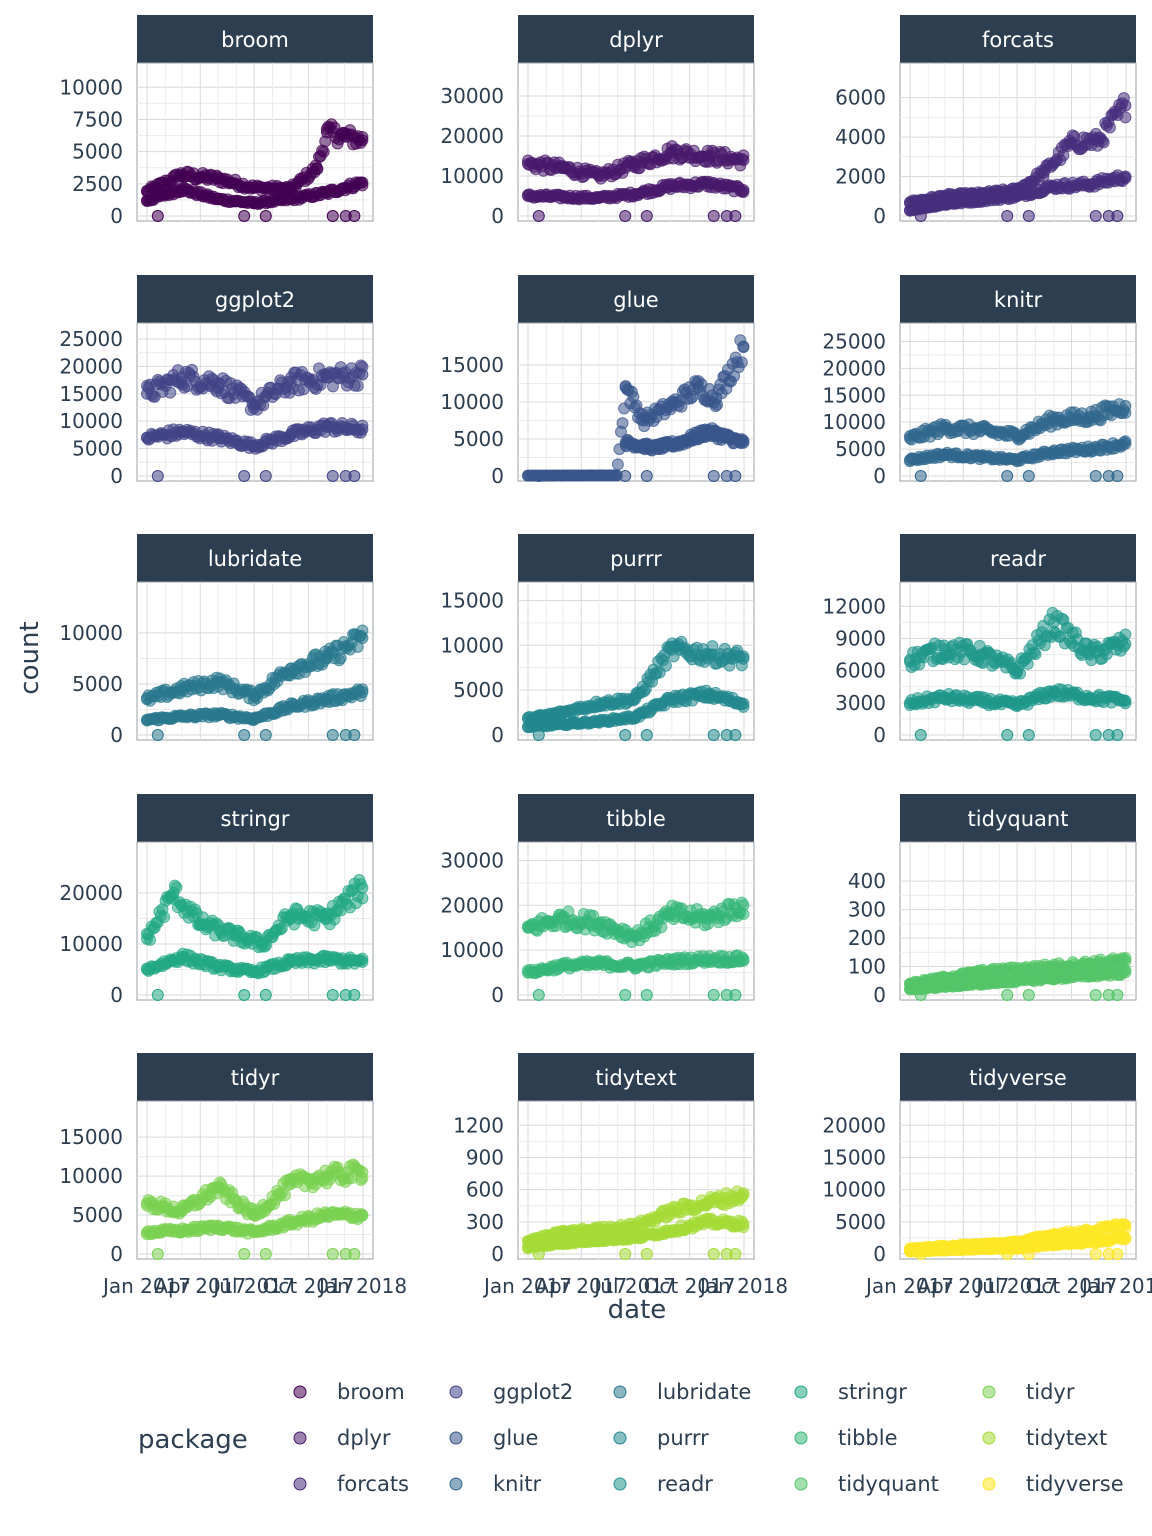  I want to click on legend-key, so click(300, 1438).